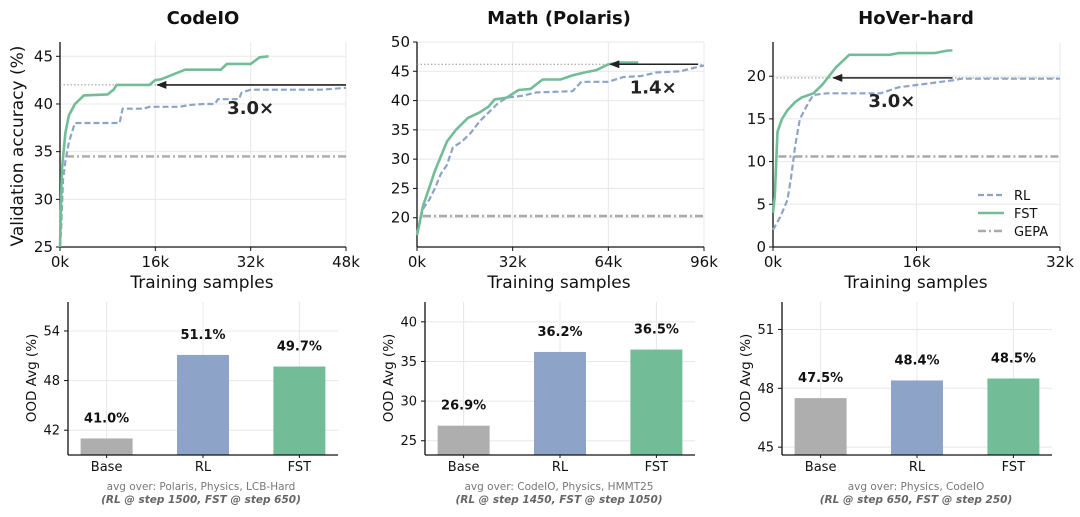 The height and width of the screenshot is (517, 1080). What do you see at coordinates (1022, 196) in the screenshot?
I see `legend-label-rl: RL` at bounding box center [1022, 196].